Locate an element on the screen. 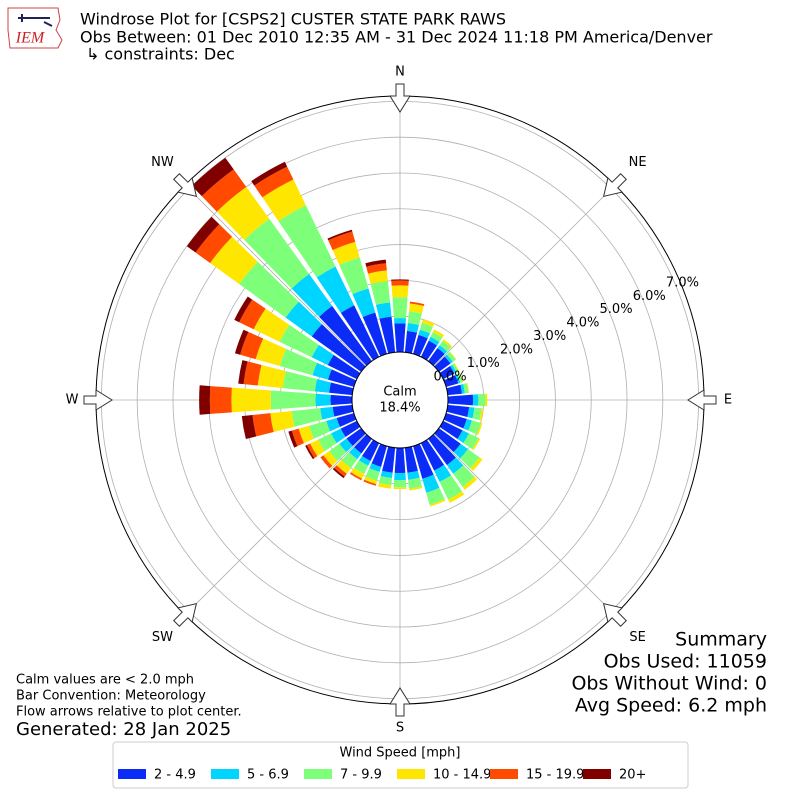 The width and height of the screenshot is (800, 804). calm-value: 18.4% is located at coordinates (399, 408).